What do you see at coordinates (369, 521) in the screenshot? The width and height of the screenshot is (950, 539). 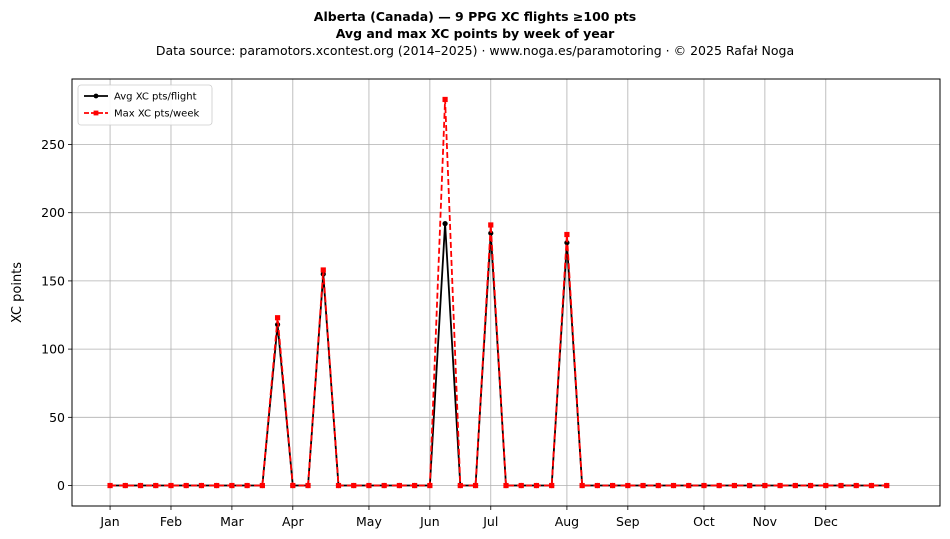 I see `x-tick-label: May` at bounding box center [369, 521].